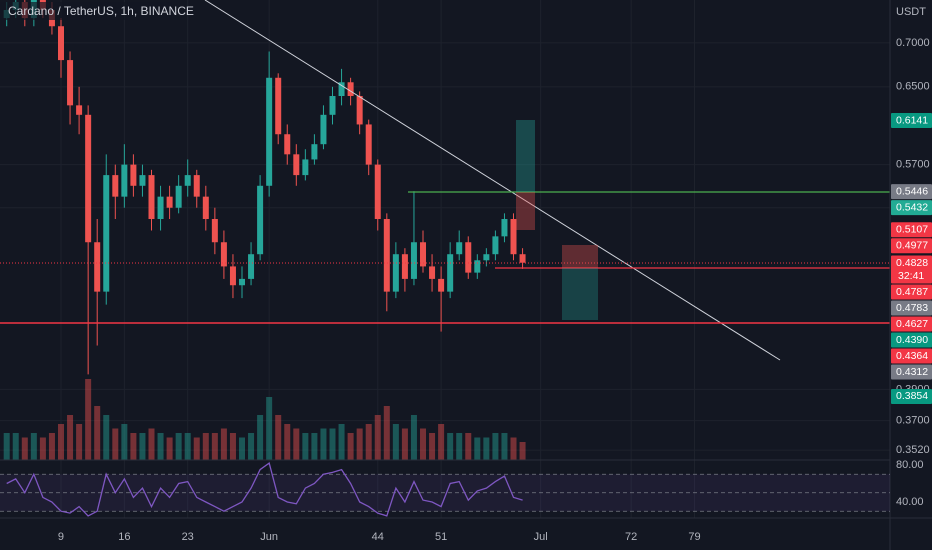 This screenshot has width=932, height=550. I want to click on x-tick-label: Jul, so click(541, 537).